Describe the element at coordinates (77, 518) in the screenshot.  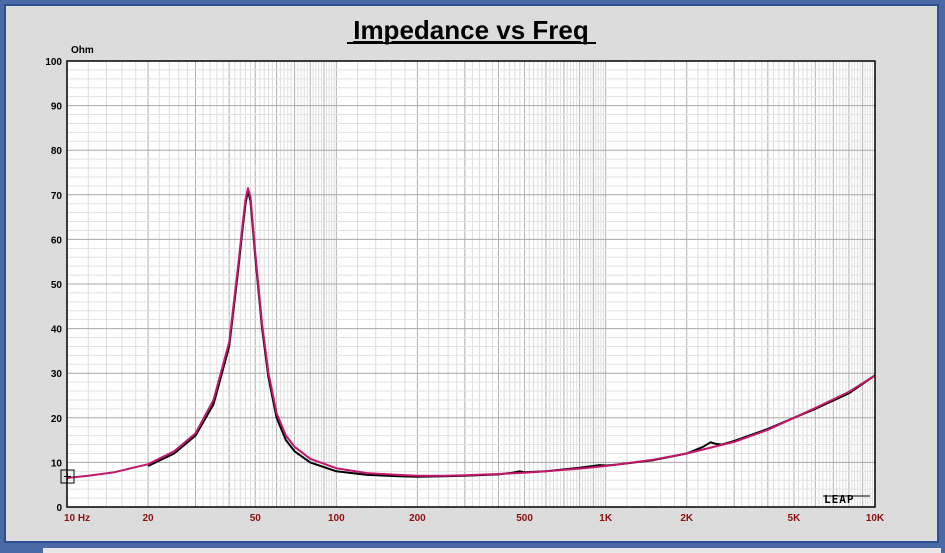
I see `x-tick-label: 10 Hz` at that location.